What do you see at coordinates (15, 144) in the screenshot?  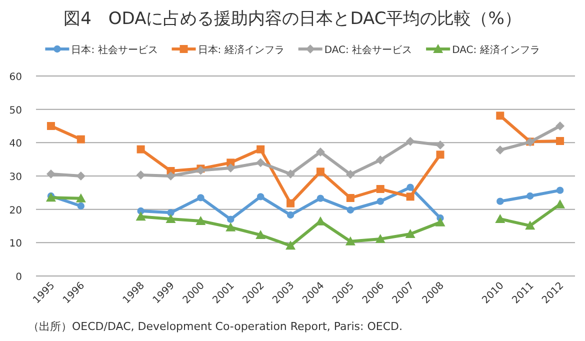 I see `y-tick-label: 40` at bounding box center [15, 144].